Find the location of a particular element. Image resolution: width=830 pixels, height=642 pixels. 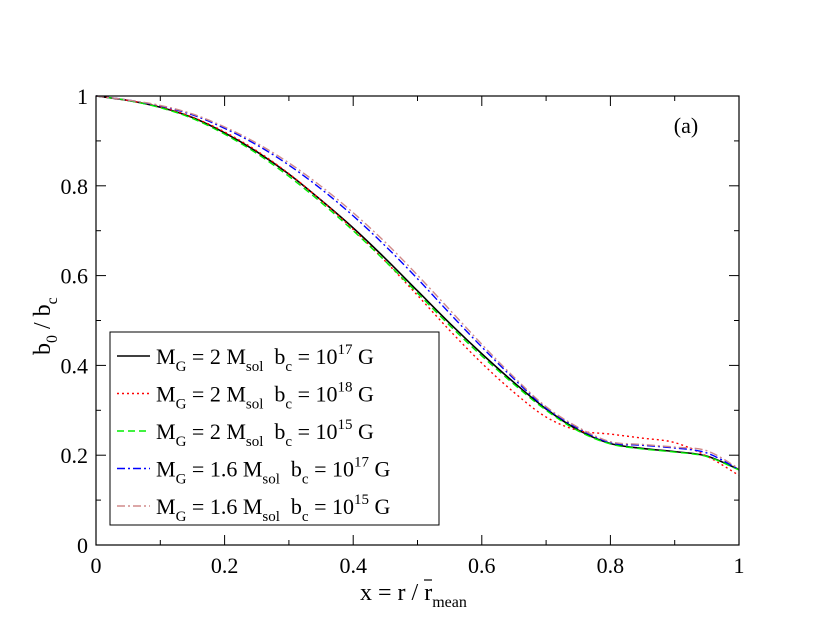

y-tick-label: 0.4 is located at coordinates (75, 365).